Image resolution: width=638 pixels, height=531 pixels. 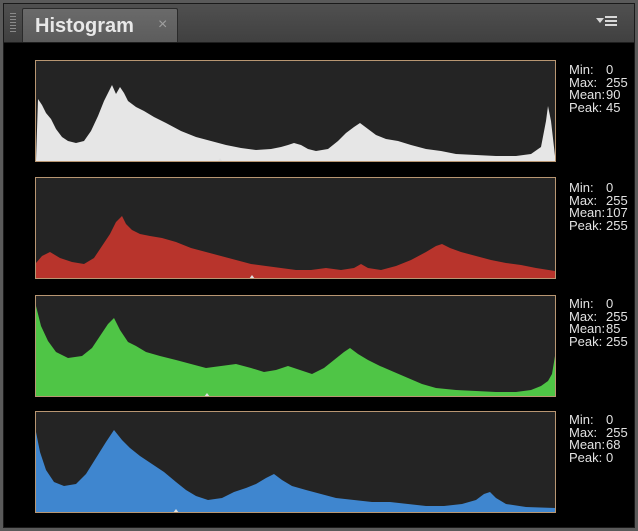 What do you see at coordinates (13, 23) in the screenshot?
I see `panel-grip-icon` at bounding box center [13, 23].